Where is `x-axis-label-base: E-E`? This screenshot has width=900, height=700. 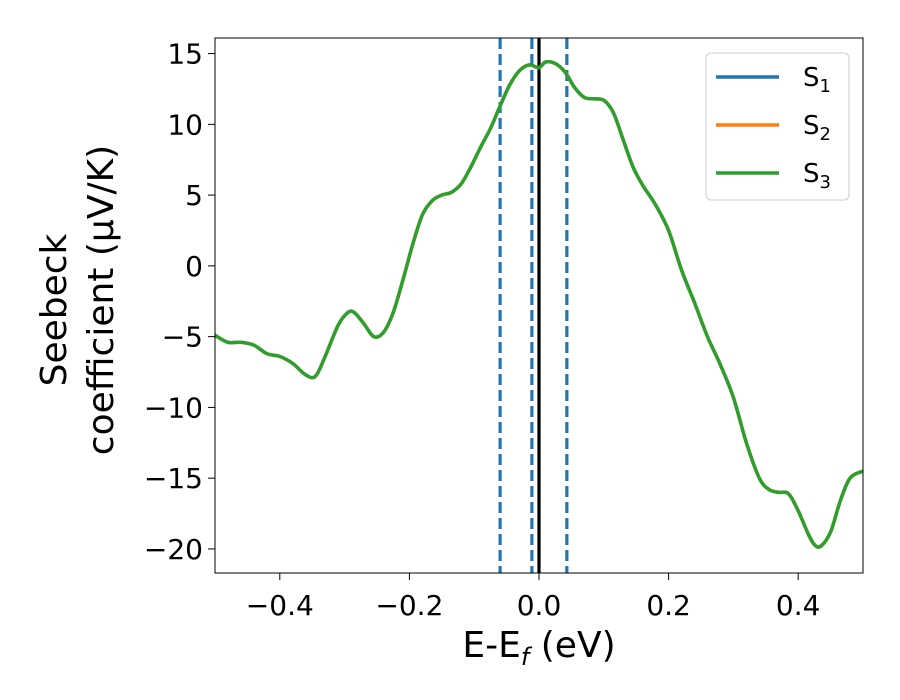 x-axis-label-base: E-E is located at coordinates (491, 645).